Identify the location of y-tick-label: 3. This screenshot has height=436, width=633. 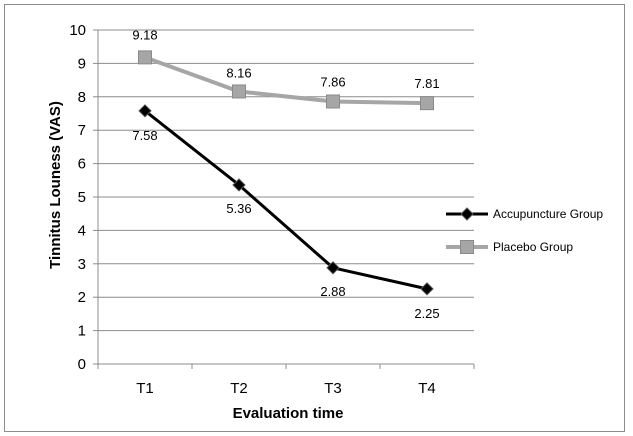
(82, 264).